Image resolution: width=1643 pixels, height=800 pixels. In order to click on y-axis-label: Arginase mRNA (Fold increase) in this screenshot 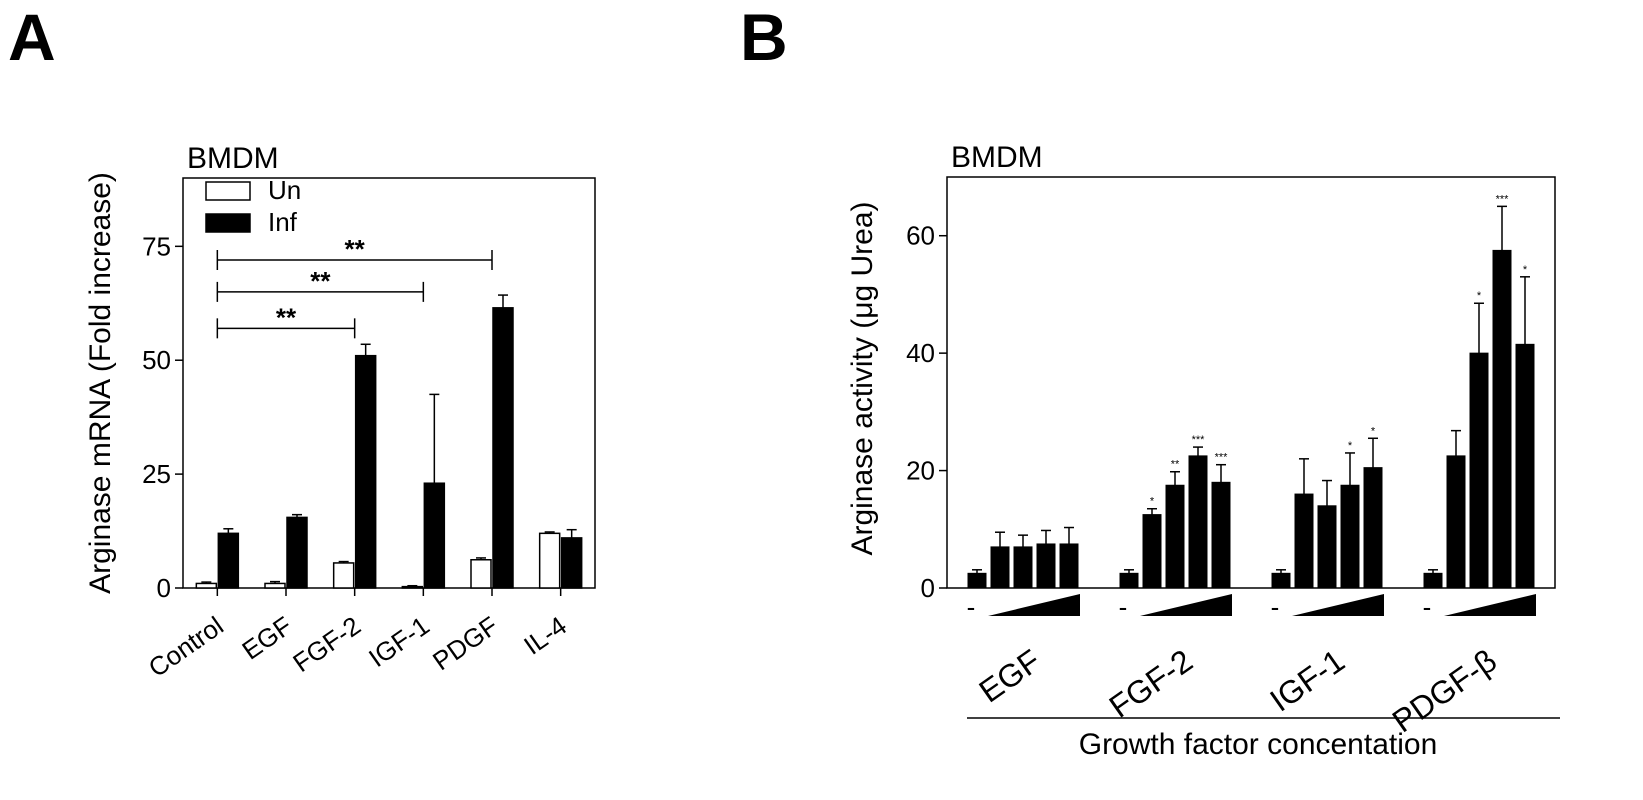, I will do `click(100, 383)`.